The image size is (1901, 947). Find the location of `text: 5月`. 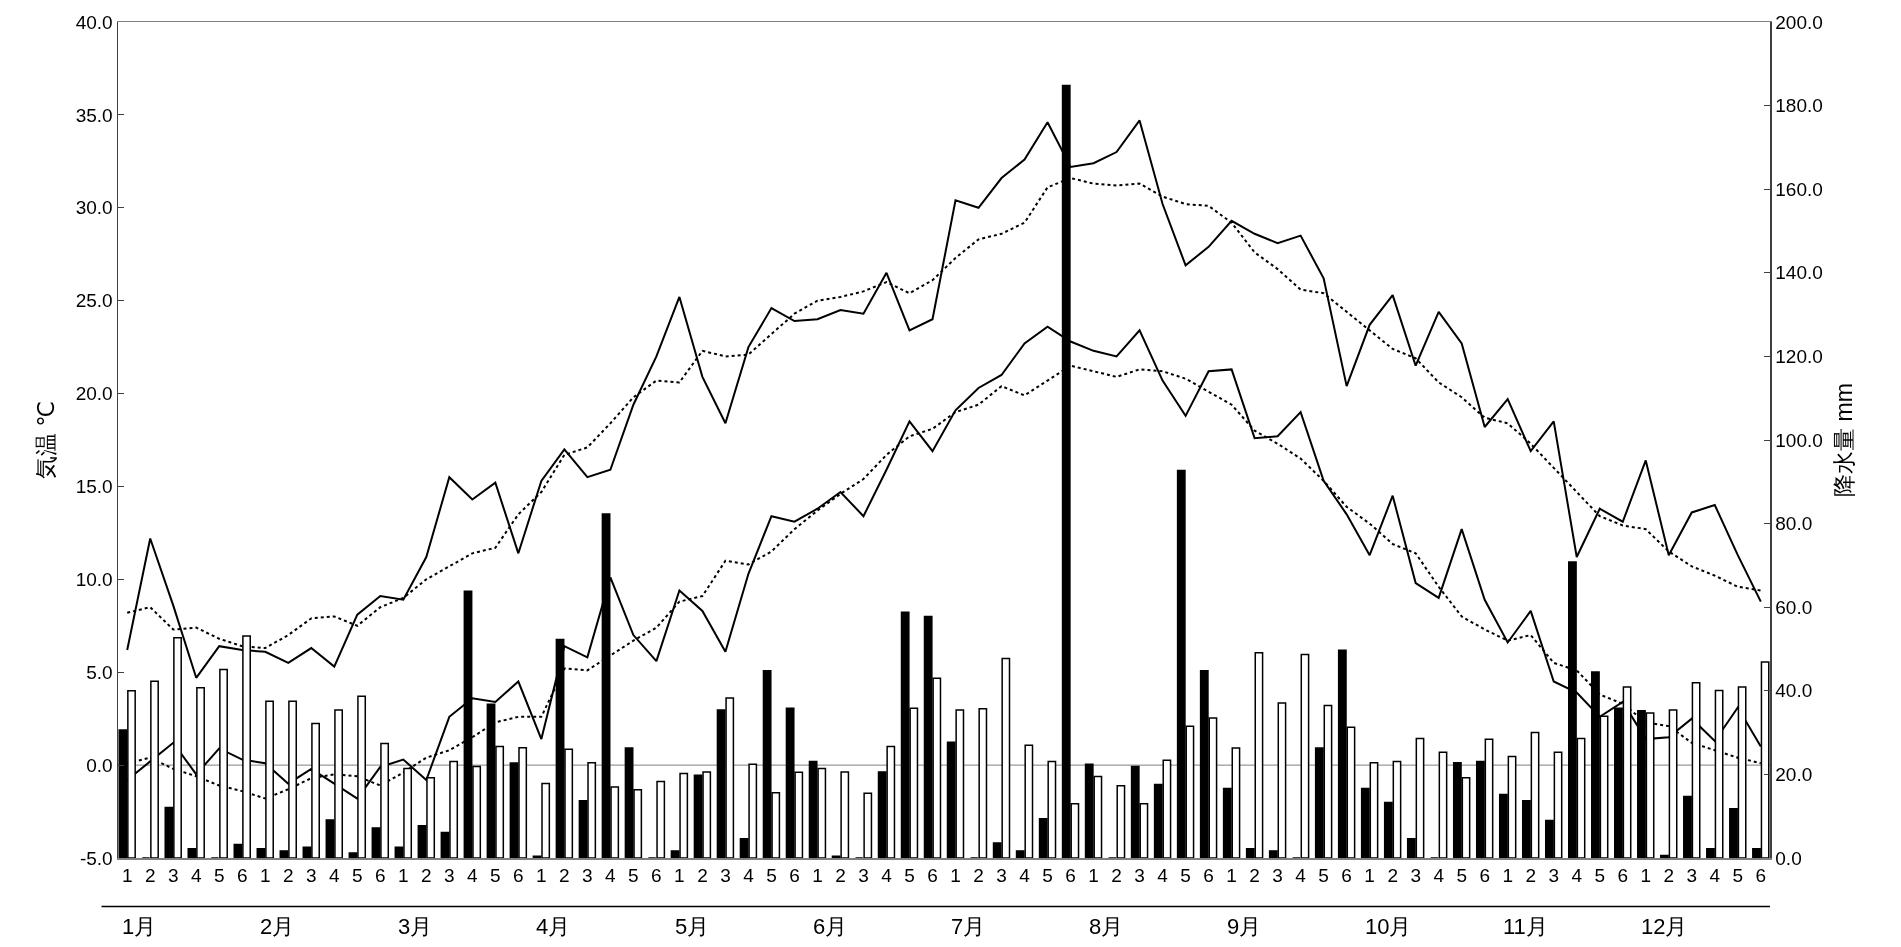

text: 5月 is located at coordinates (692, 926).